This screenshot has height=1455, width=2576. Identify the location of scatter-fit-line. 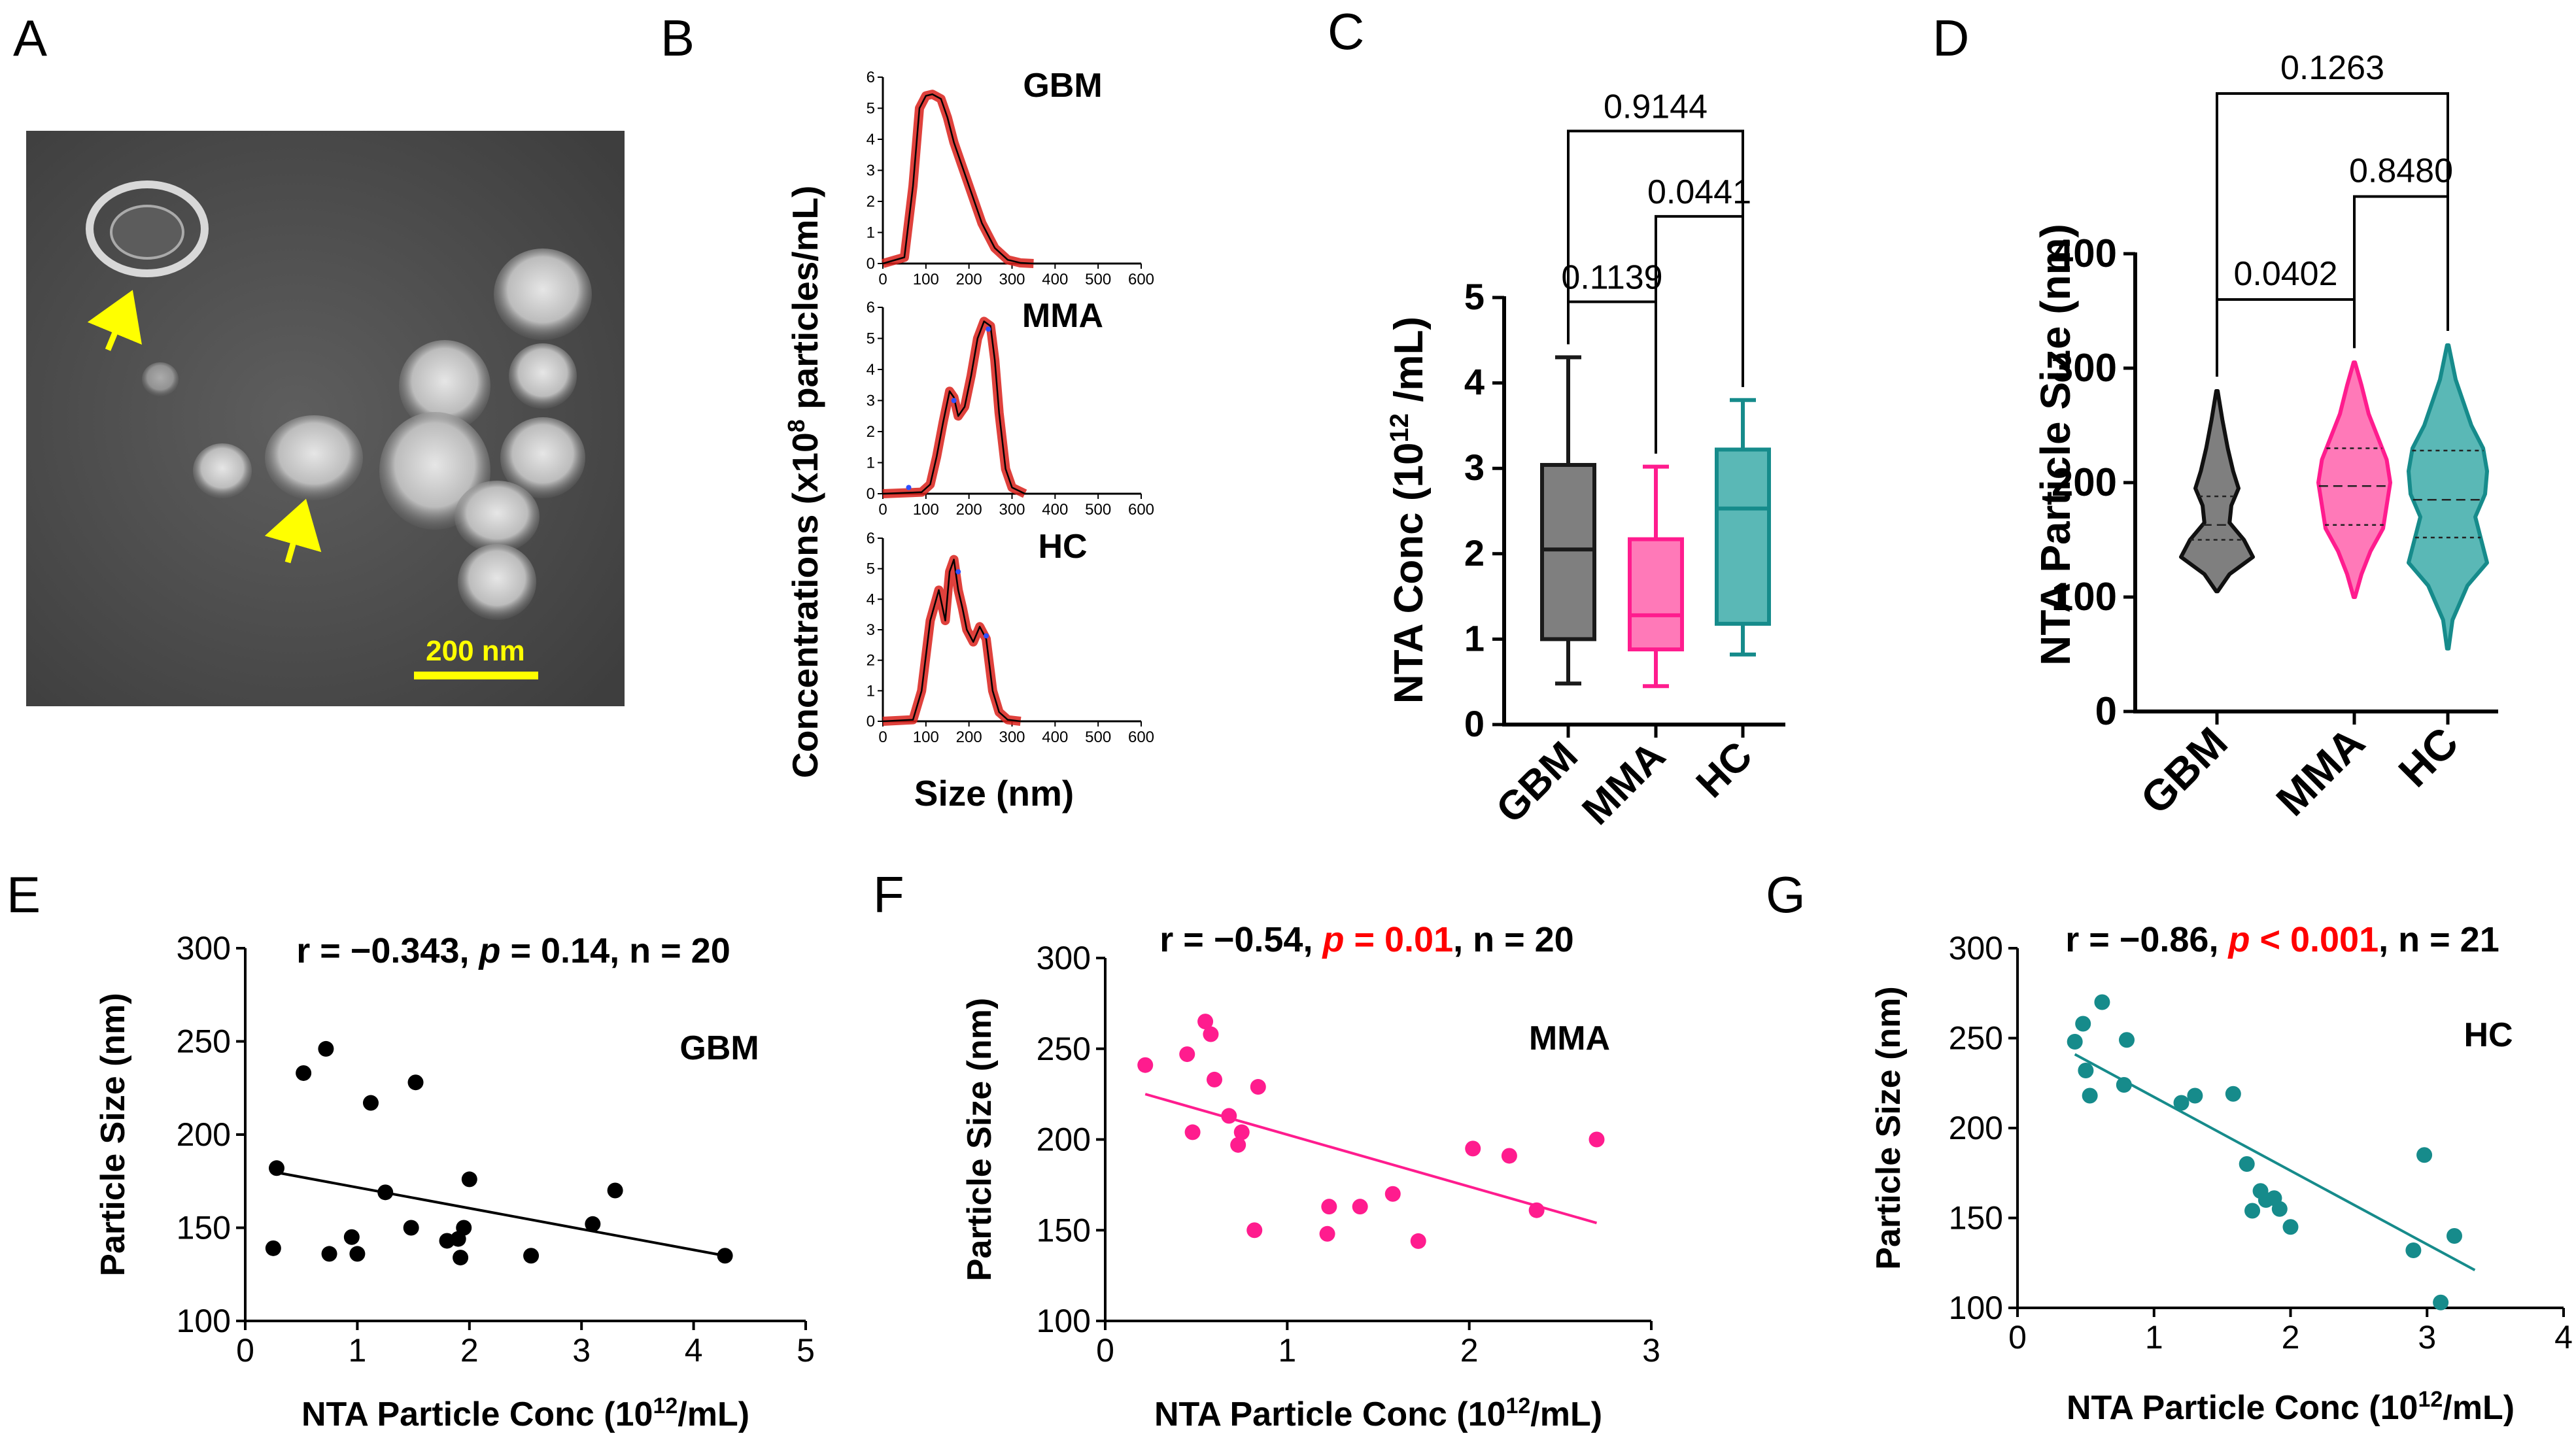
(1371, 1159).